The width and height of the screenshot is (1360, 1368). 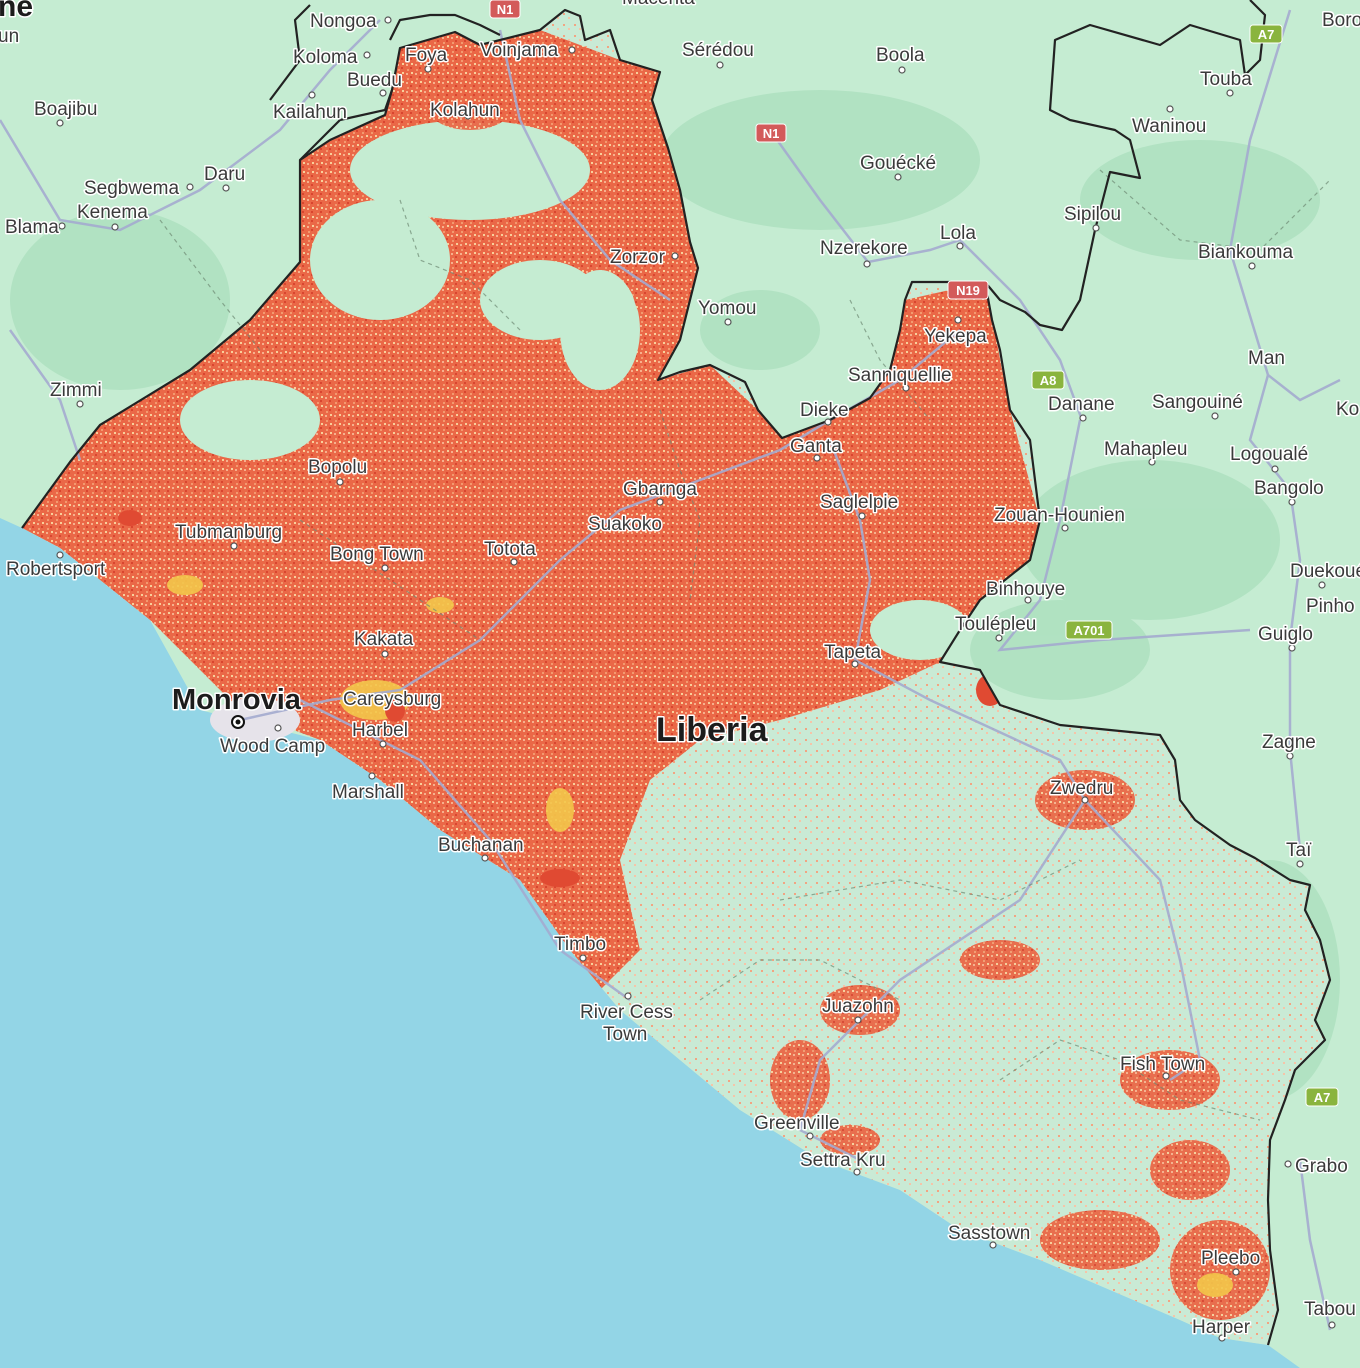 What do you see at coordinates (1325, 571) in the screenshot?
I see `place-label: Duekoué` at bounding box center [1325, 571].